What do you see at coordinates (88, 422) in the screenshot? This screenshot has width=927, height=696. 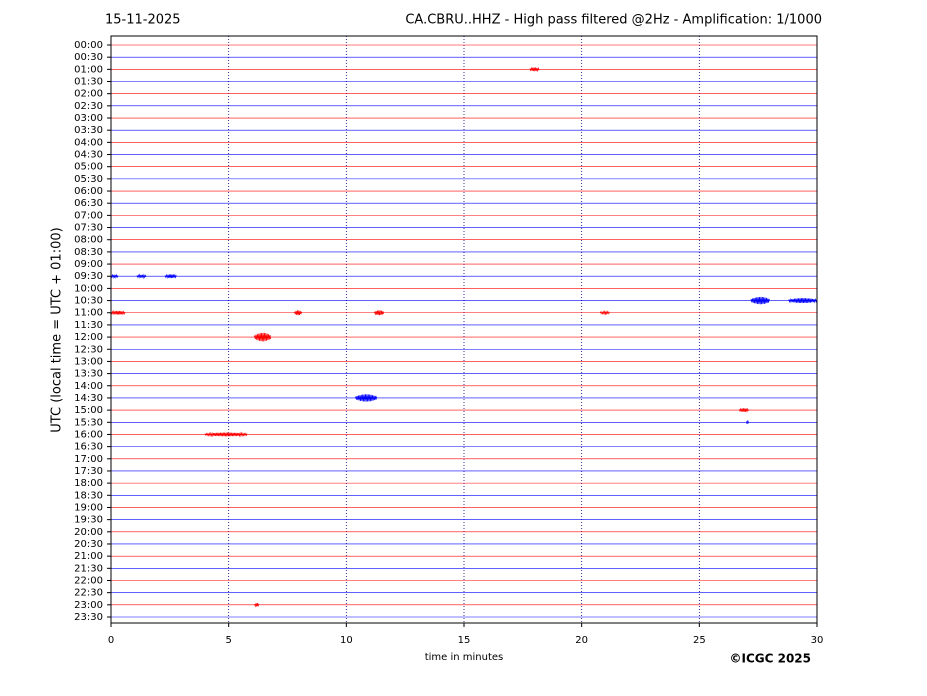 I see `y-tick-label: 15:30` at bounding box center [88, 422].